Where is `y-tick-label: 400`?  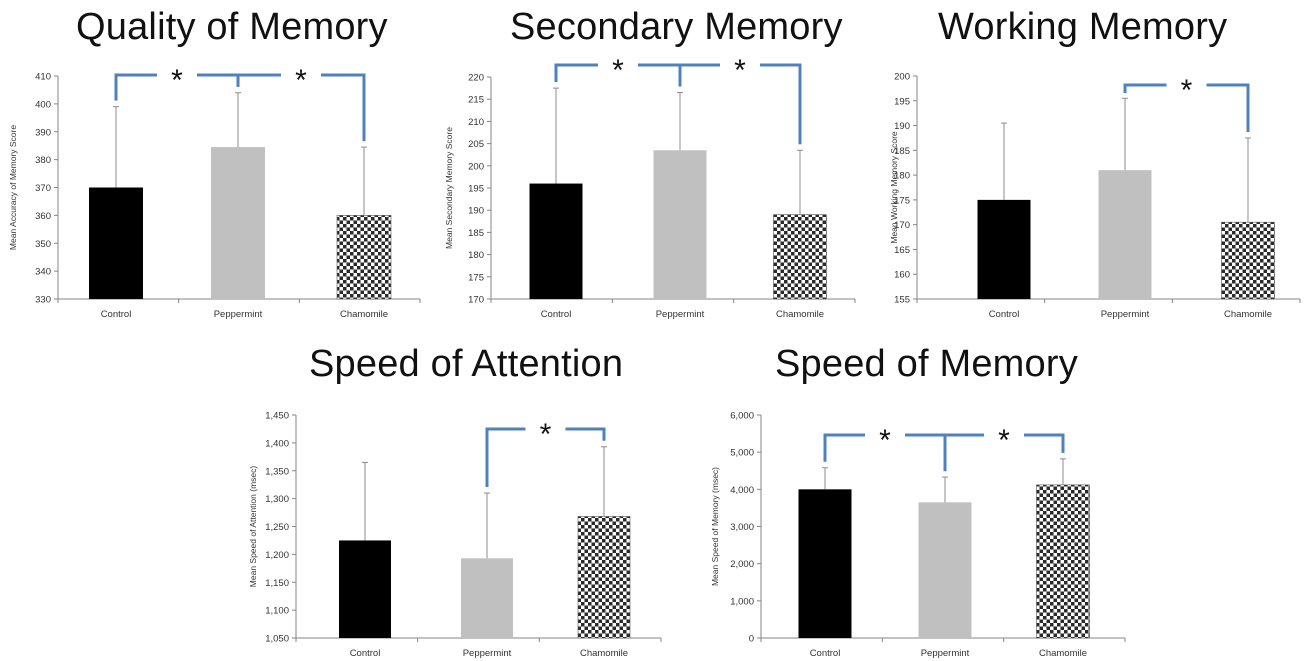
y-tick-label: 400 is located at coordinates (43, 104).